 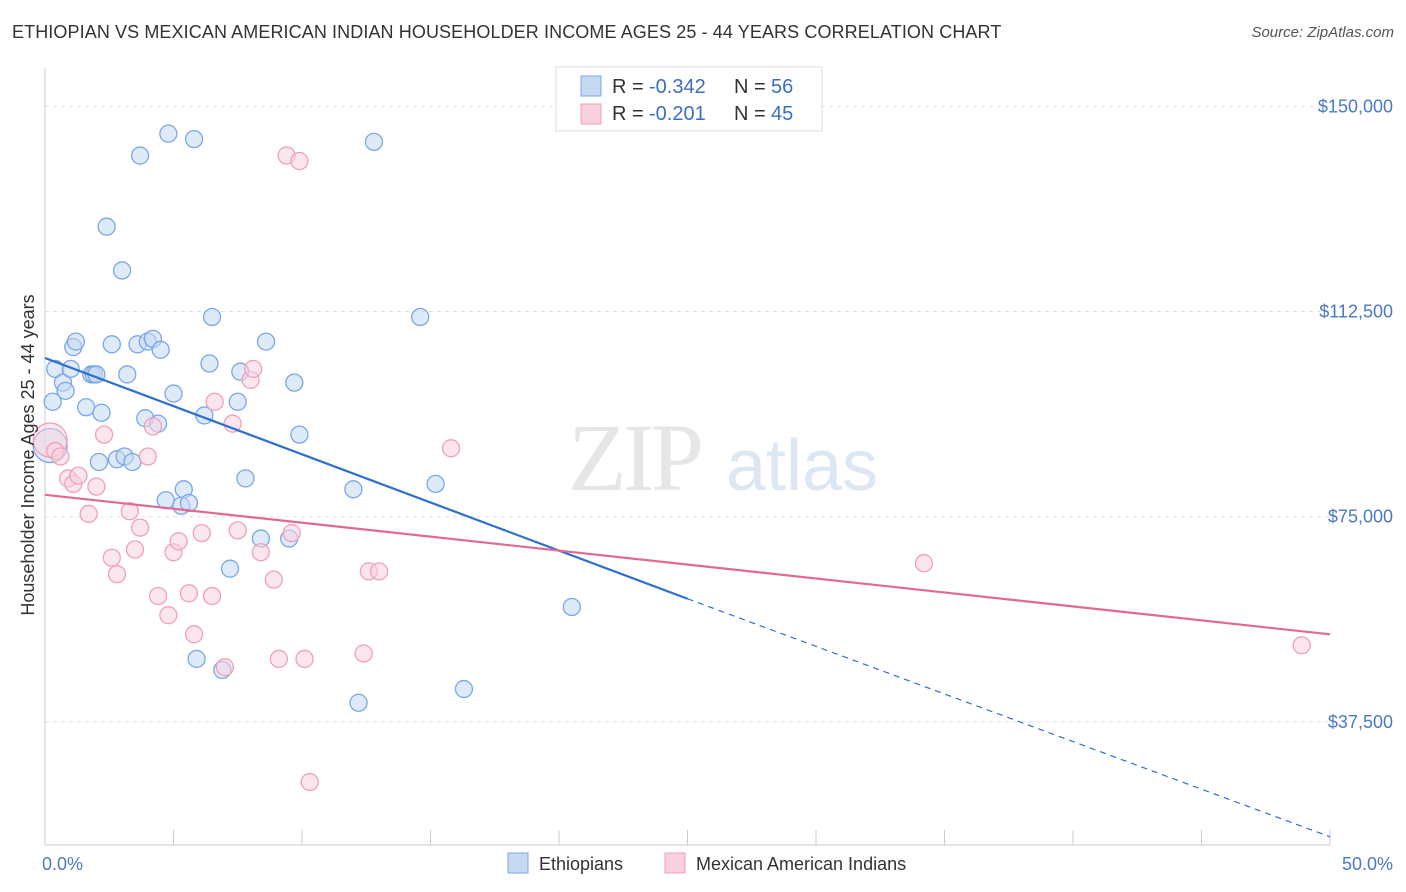 I want to click on legend-swatch-blue, so click(x=591, y=86).